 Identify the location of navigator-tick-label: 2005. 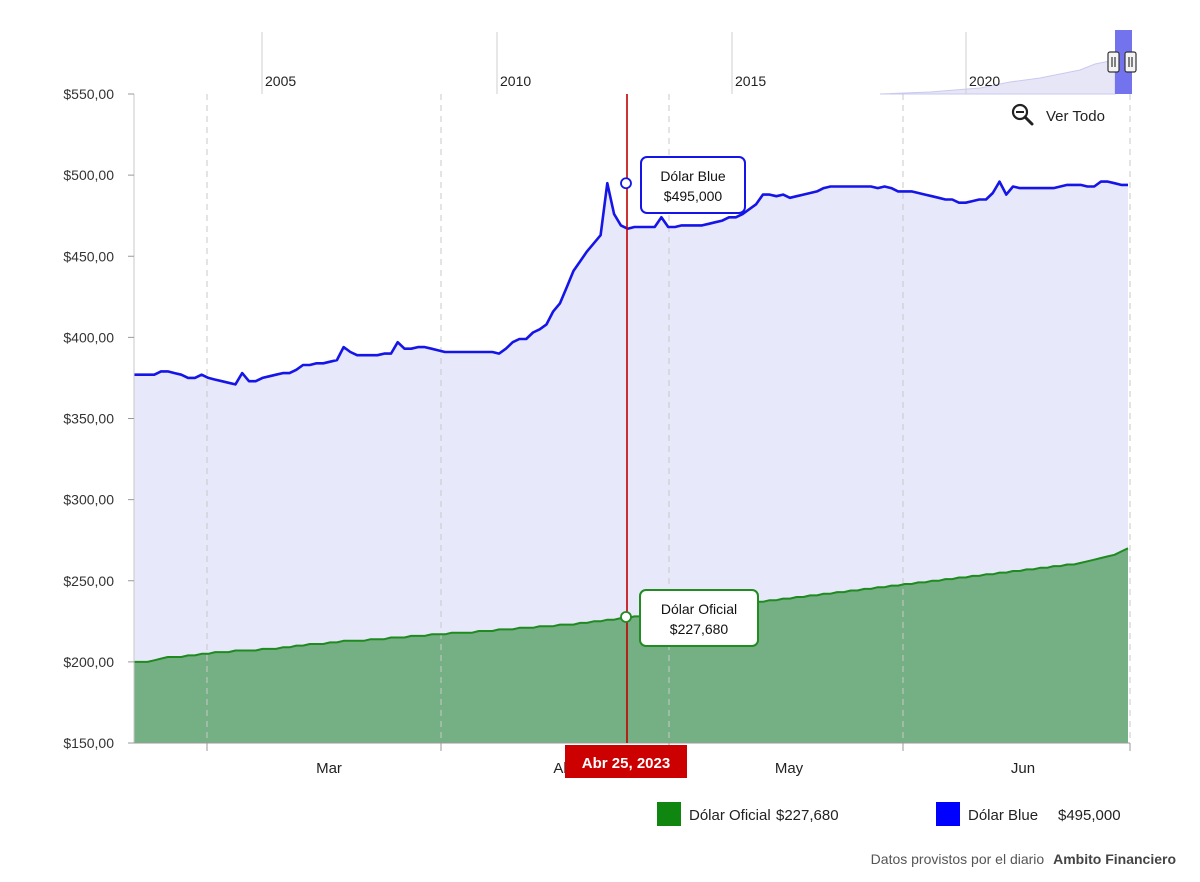
(280, 81).